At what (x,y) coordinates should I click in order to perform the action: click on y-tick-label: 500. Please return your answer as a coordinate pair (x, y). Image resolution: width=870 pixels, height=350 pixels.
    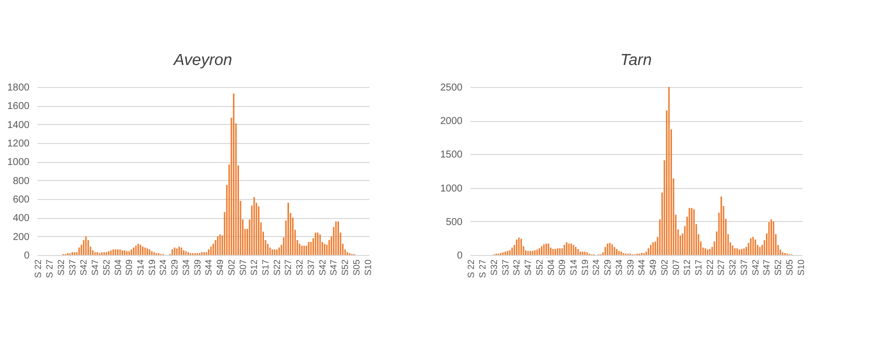
    Looking at the image, I should click on (454, 222).